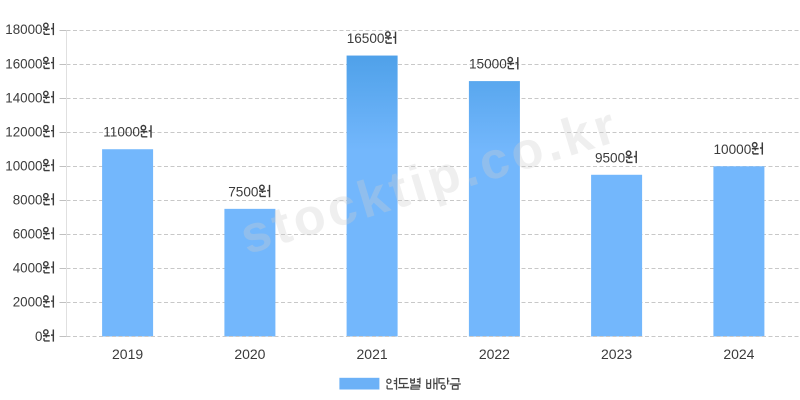  I want to click on svg-text: 4000, so click(28, 268).